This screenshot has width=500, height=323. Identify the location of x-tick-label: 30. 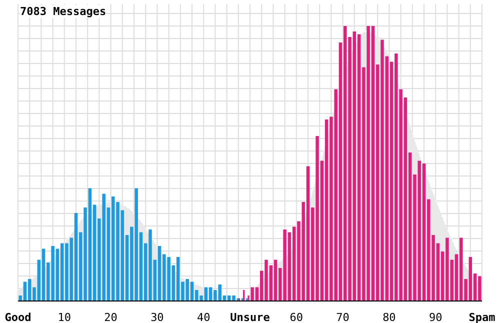
(157, 317).